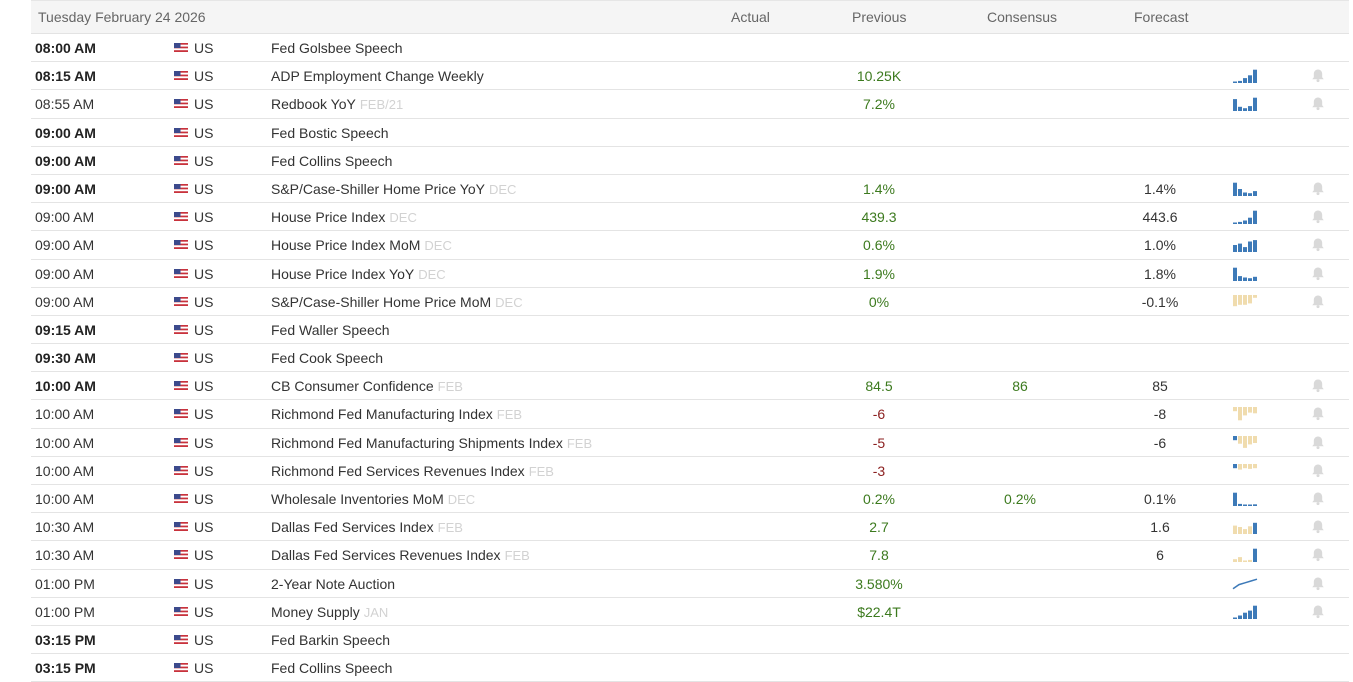 This screenshot has width=1353, height=682. Describe the element at coordinates (327, 358) in the screenshot. I see `event-name: Fed Cook Speech` at that location.